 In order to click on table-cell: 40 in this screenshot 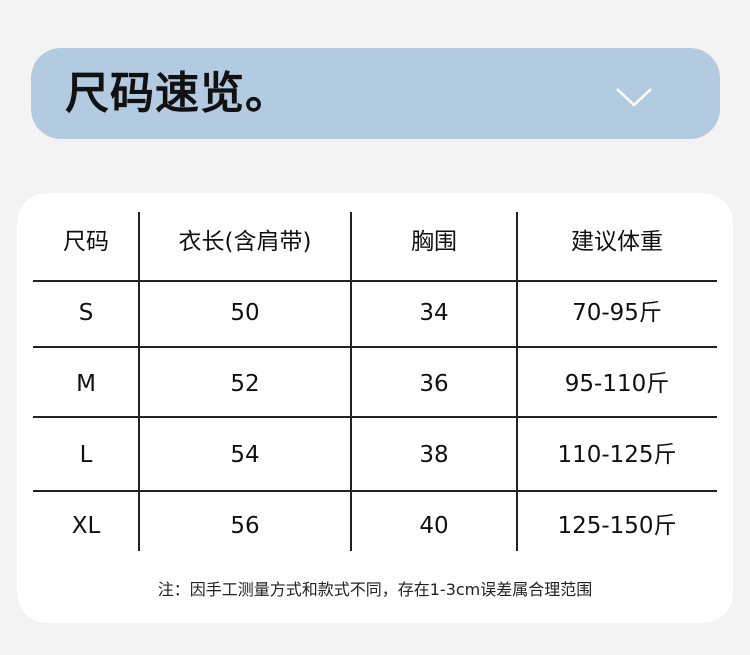, I will do `click(434, 526)`.